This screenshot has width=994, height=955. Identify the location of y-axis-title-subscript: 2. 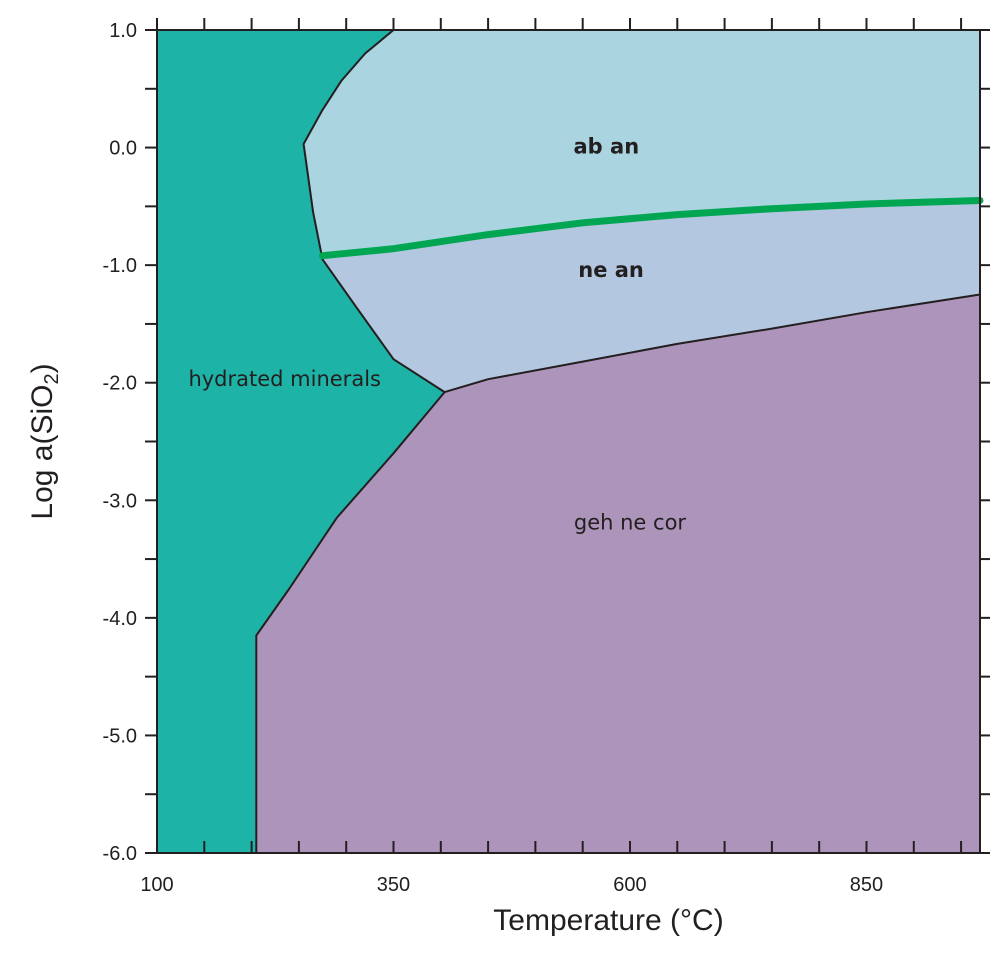
(52, 378).